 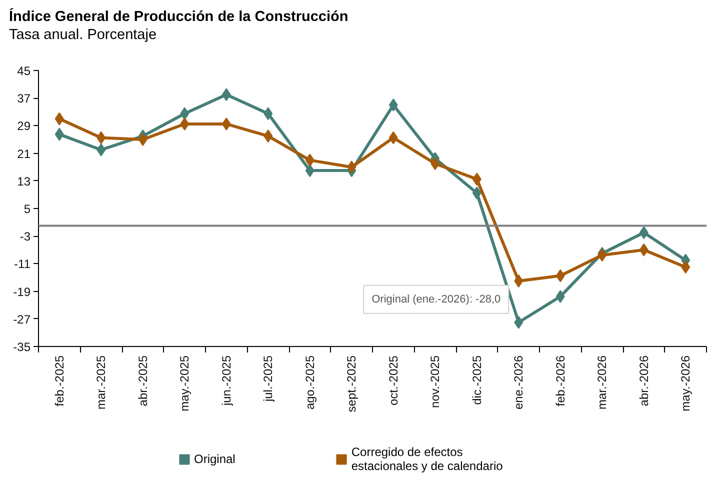 I want to click on x-tick-label: feb.-2025, so click(x=59, y=380).